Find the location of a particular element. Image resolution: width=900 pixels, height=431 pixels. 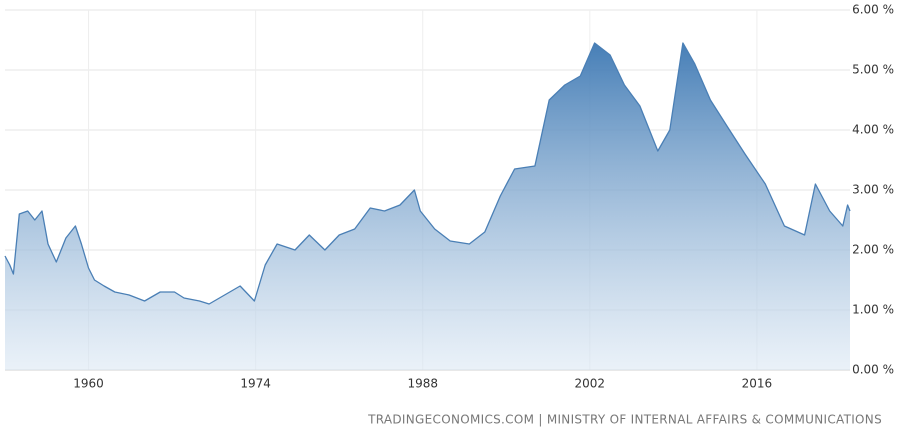

x-tick-label: 2016 is located at coordinates (757, 384).